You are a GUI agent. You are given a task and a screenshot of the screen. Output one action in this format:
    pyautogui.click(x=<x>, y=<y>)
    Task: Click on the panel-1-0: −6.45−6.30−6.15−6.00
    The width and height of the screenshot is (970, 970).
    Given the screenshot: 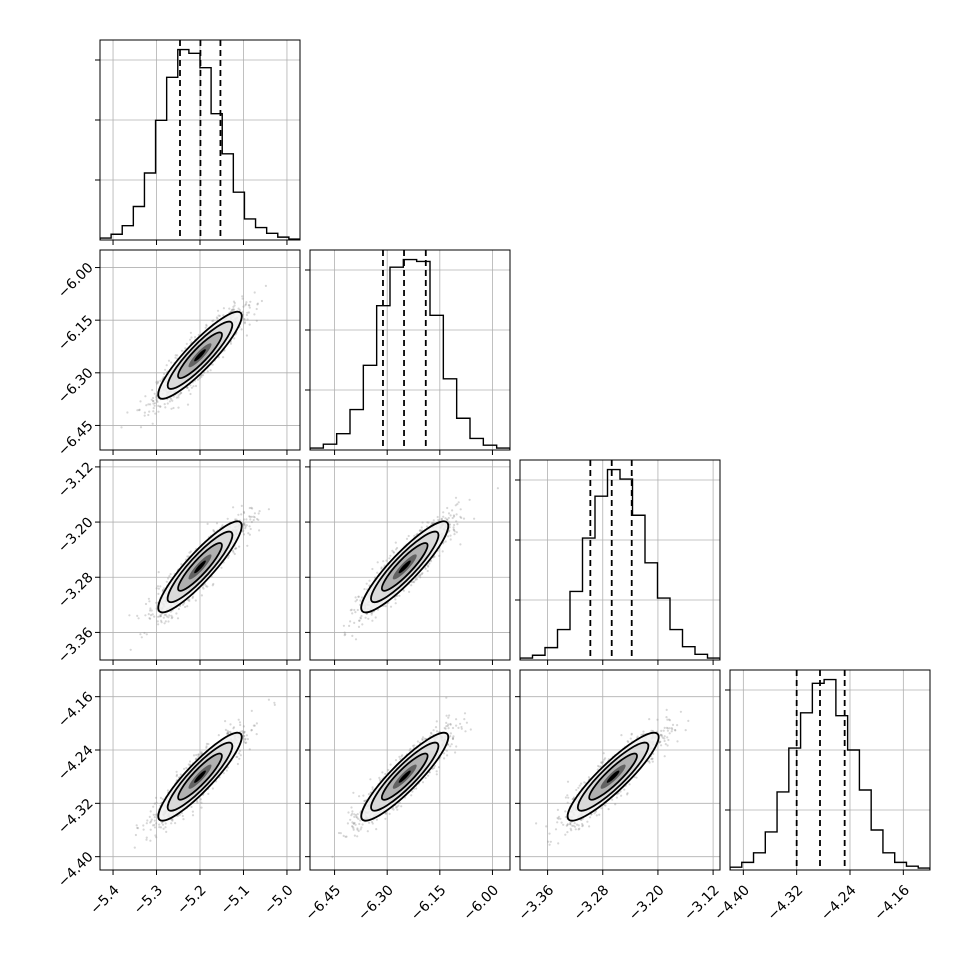 What is the action you would take?
    pyautogui.click(x=178, y=354)
    